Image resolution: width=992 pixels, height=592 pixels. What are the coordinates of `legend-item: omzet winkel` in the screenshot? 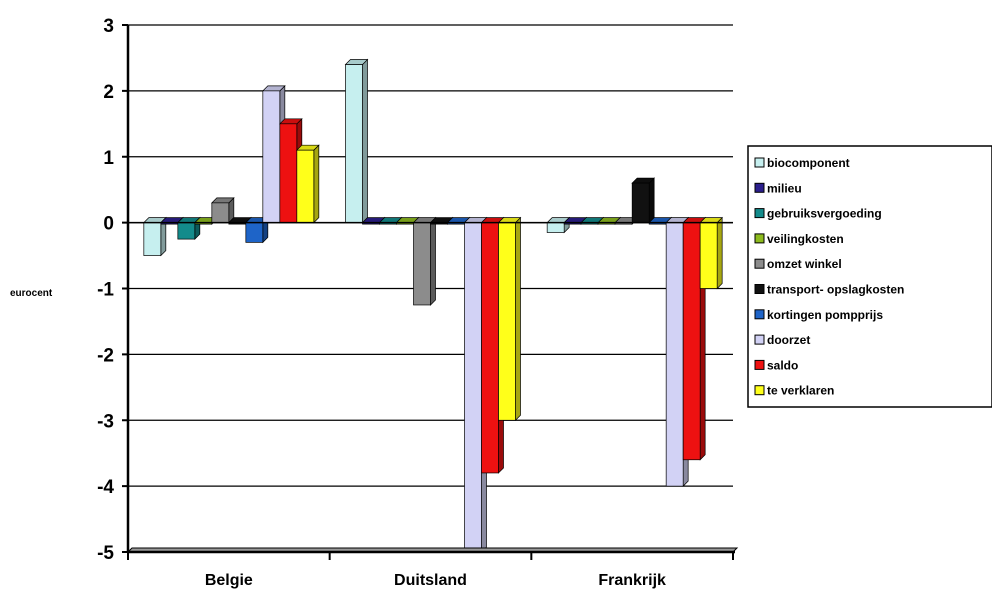 It's located at (798, 264).